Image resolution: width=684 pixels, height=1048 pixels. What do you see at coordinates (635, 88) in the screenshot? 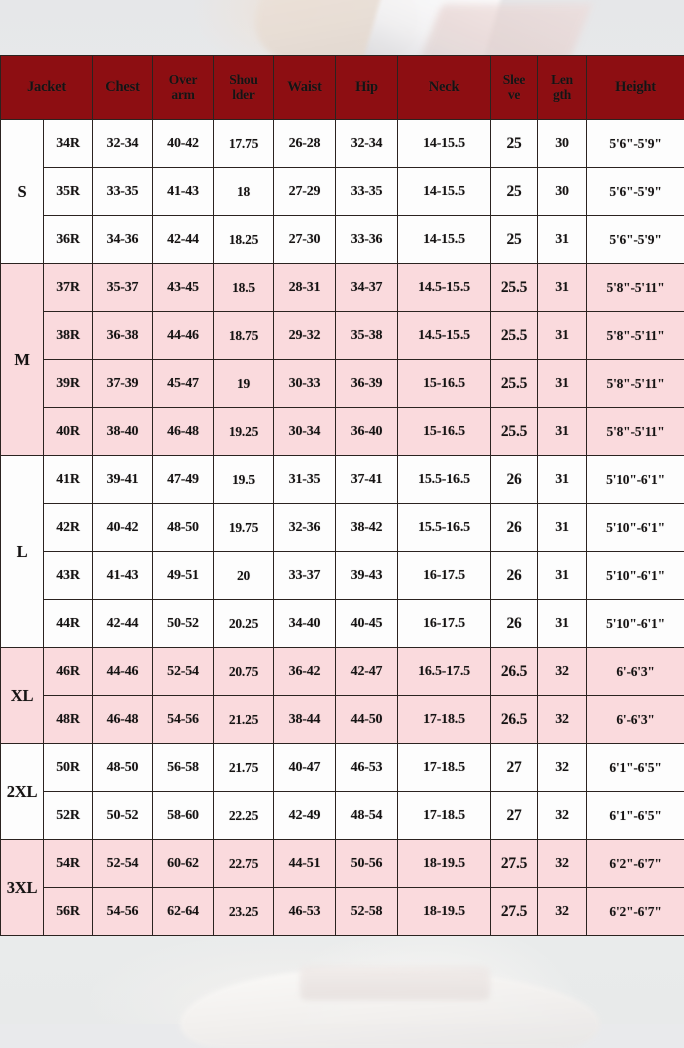
I see `column-header-height: Height` at bounding box center [635, 88].